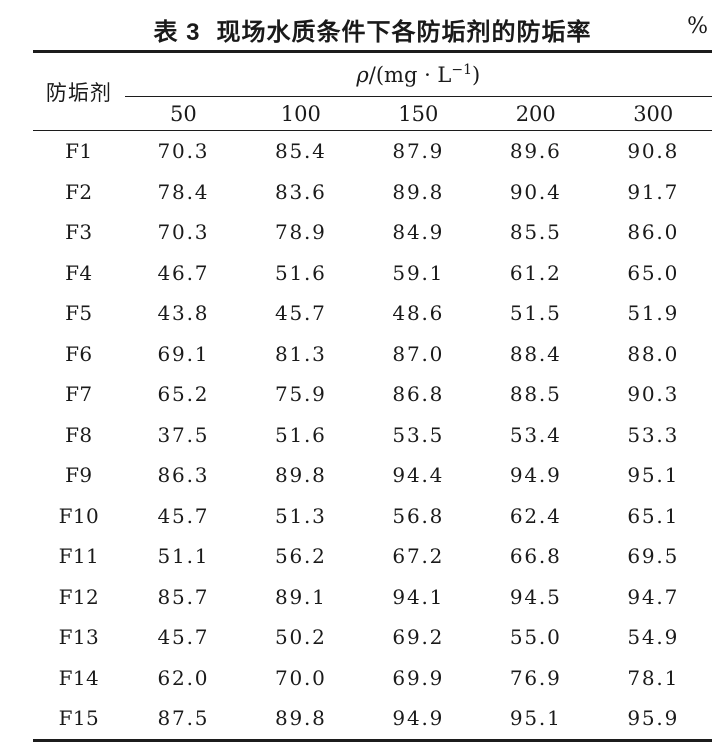  What do you see at coordinates (300, 677) in the screenshot?
I see `value-100: 70.0` at bounding box center [300, 677].